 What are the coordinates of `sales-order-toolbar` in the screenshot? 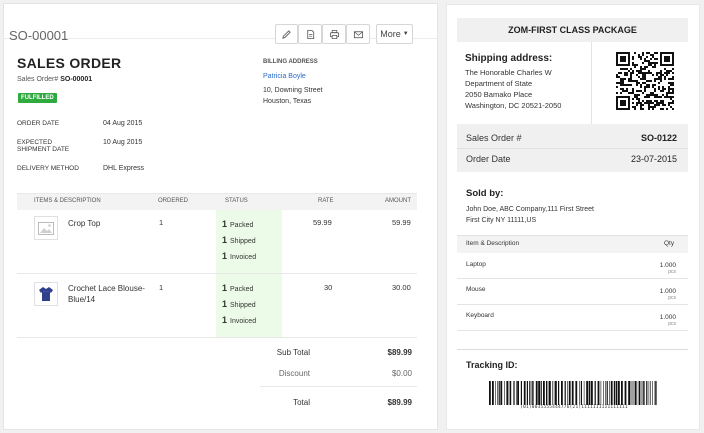 It's located at (220, 21).